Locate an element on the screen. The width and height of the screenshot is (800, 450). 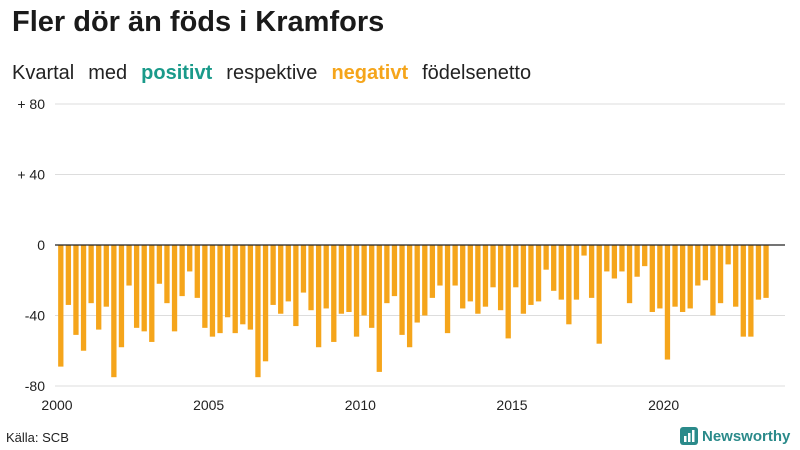
subtitle-word: med is located at coordinates (108, 73).